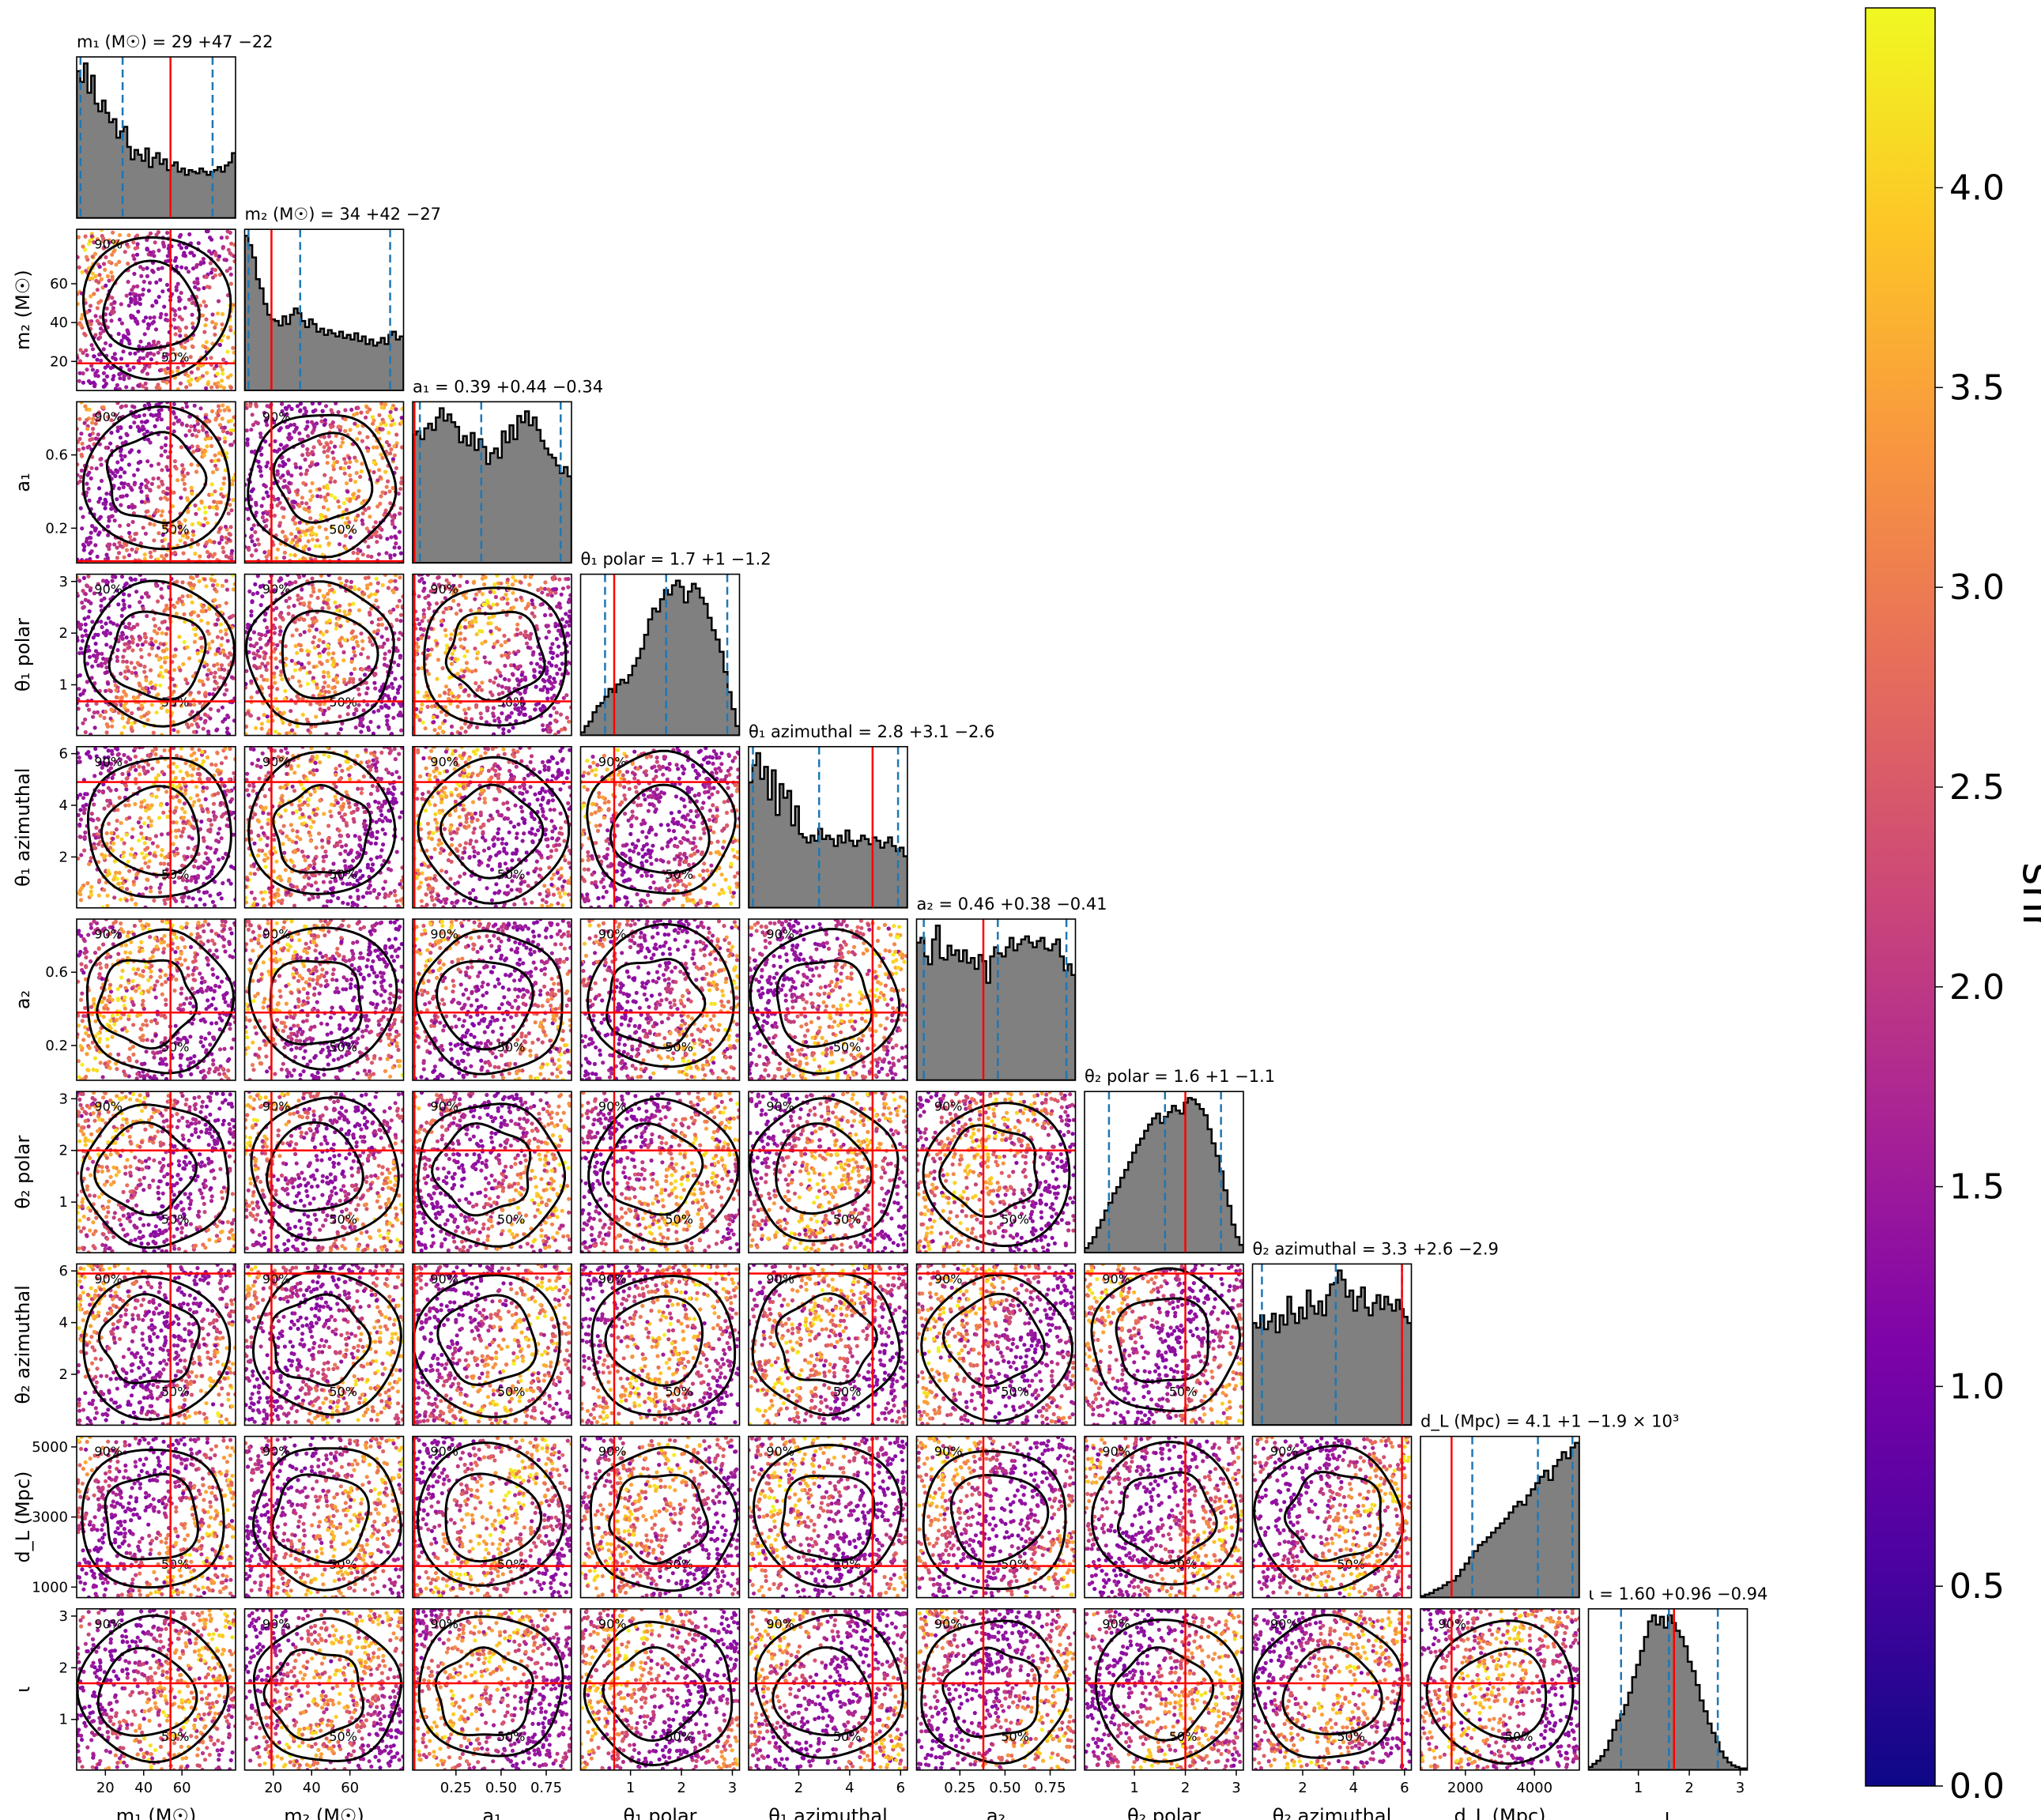  Describe the element at coordinates (156, 310) in the screenshot. I see `panel-frame` at that location.